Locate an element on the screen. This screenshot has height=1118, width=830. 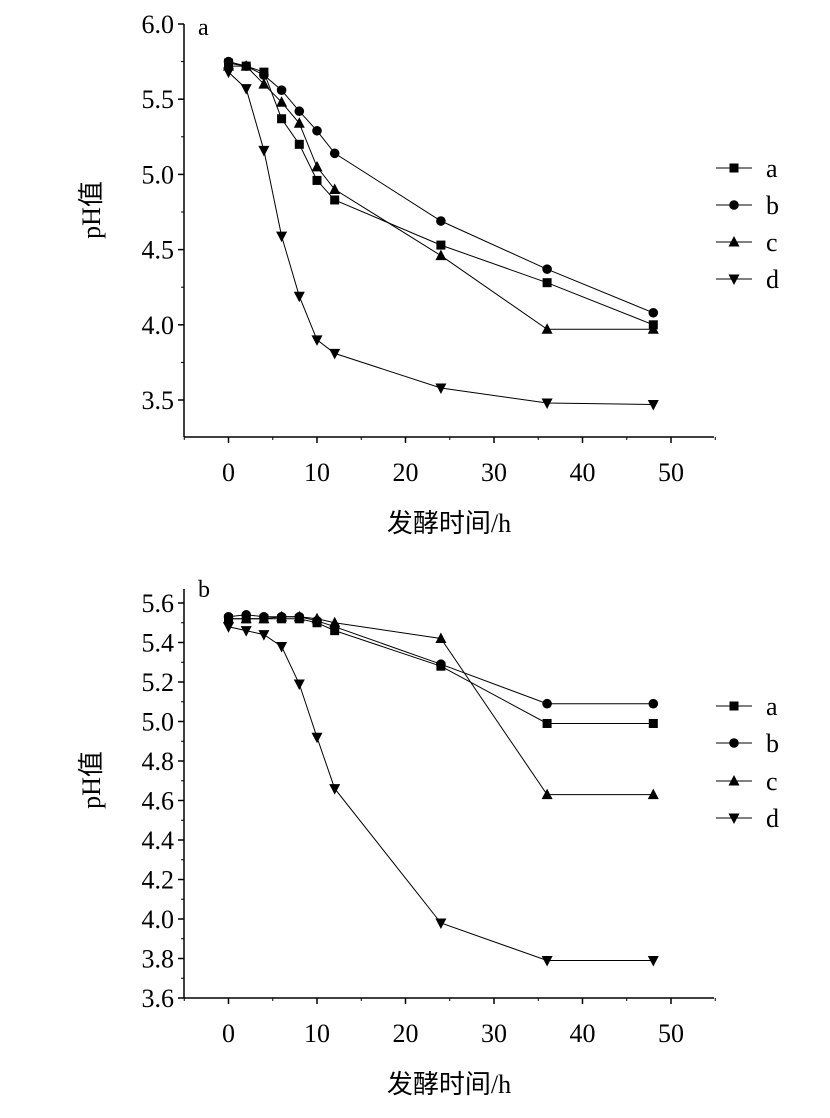
y-tick-label: 5.2 is located at coordinates (158, 682).